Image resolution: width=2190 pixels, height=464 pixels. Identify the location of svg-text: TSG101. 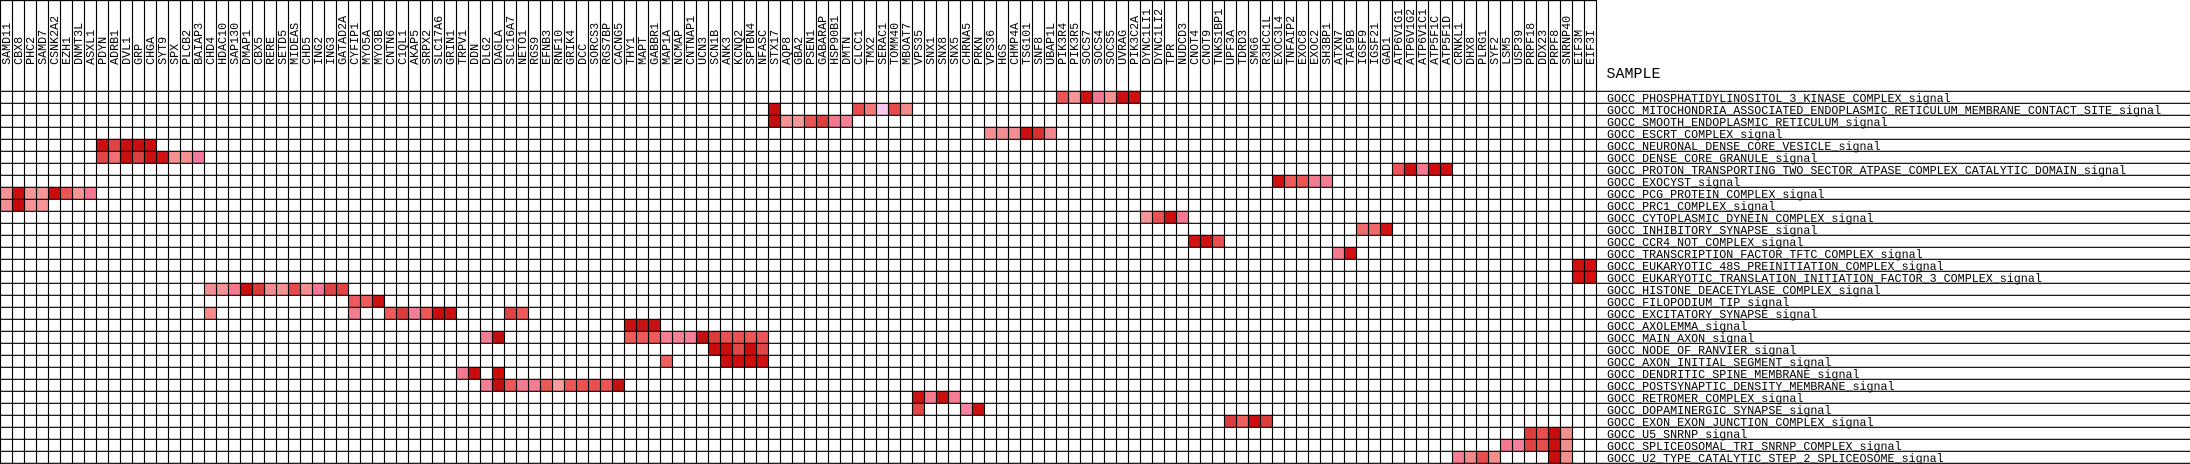
(1027, 44).